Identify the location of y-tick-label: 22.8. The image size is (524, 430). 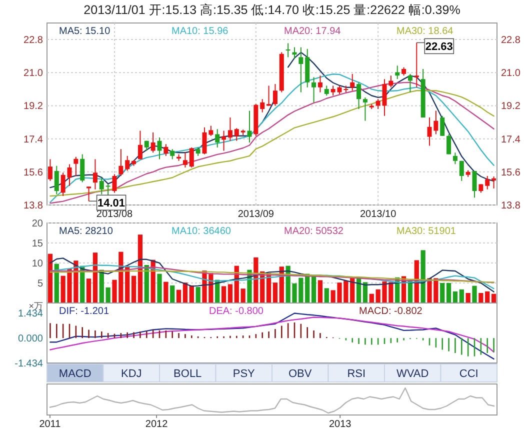
(34, 40).